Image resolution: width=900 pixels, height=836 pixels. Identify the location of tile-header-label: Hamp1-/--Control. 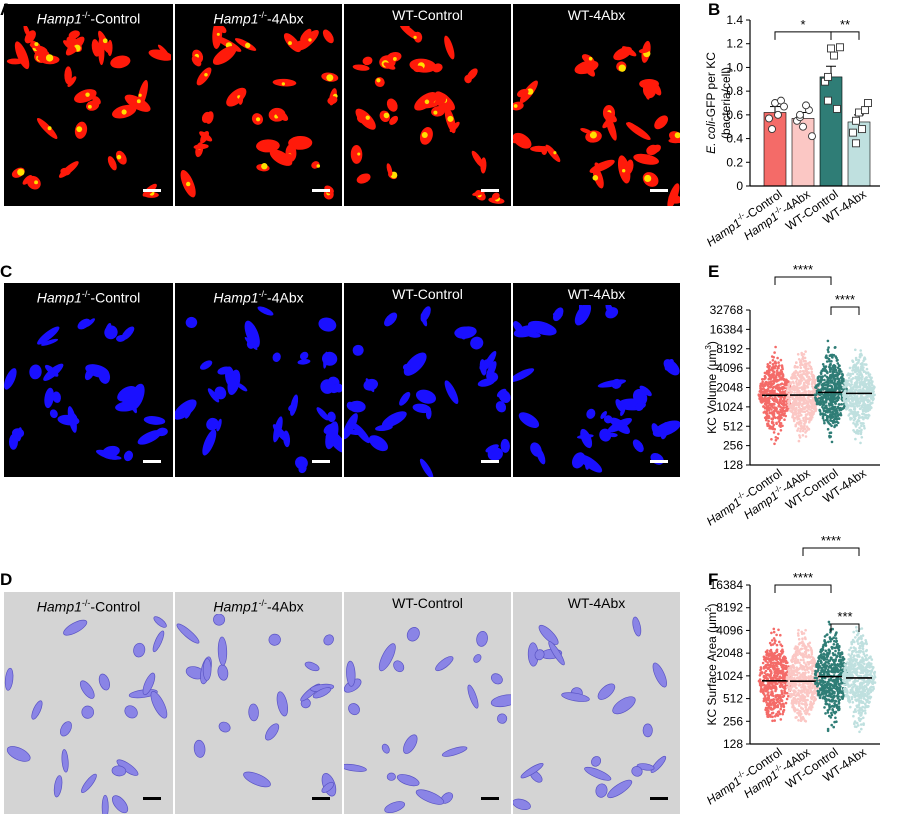
(88, 603).